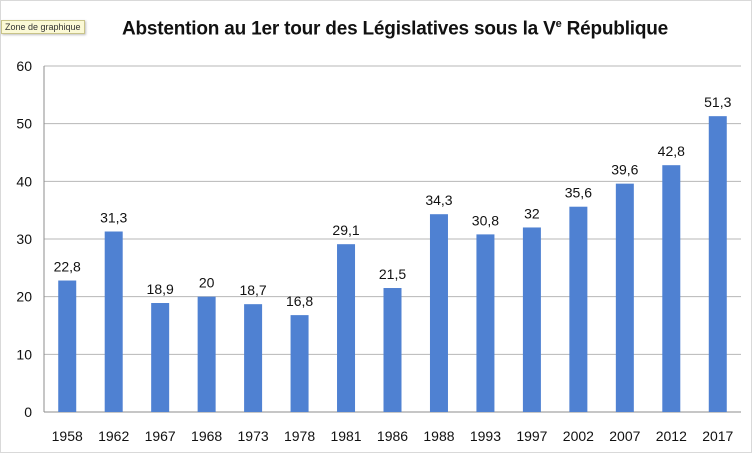  Describe the element at coordinates (624, 436) in the screenshot. I see `x-tick-label: 2007` at that location.